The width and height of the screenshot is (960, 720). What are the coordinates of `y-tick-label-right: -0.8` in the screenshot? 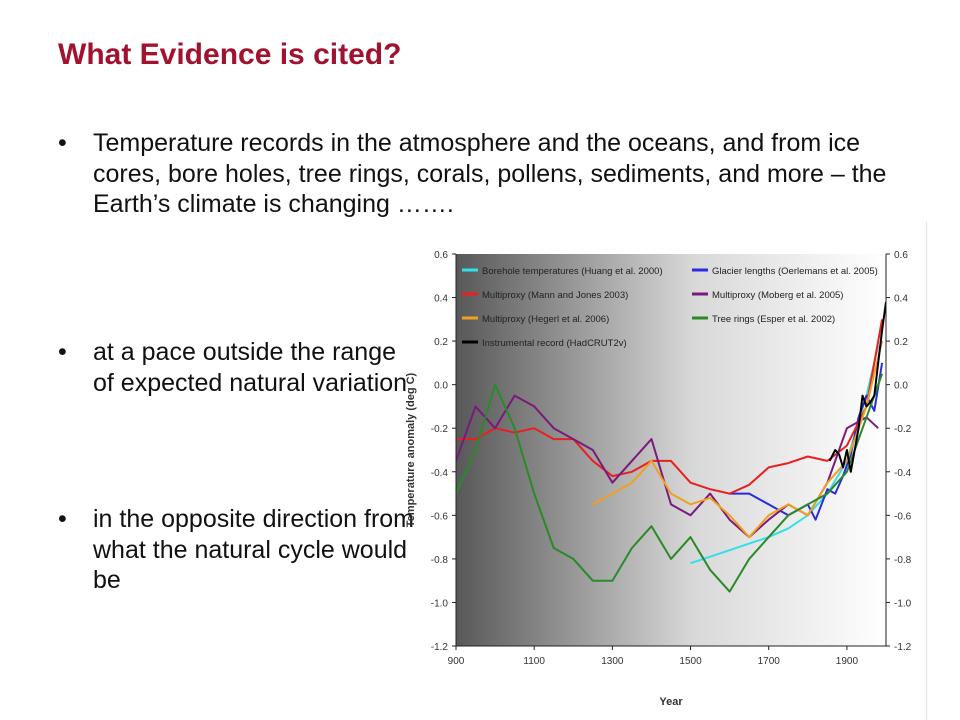 It's located at (903, 560).